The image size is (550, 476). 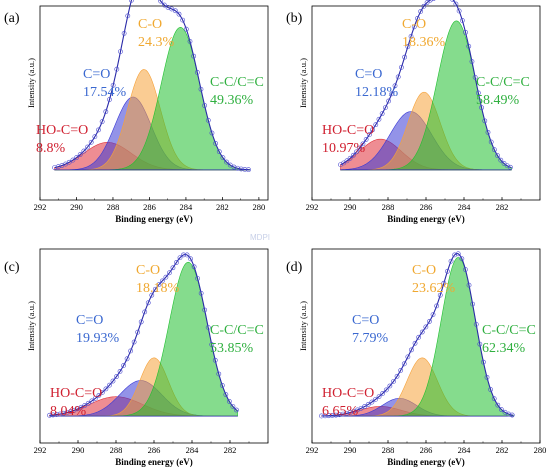 I want to click on x-tick-label: 280, so click(x=540, y=450).